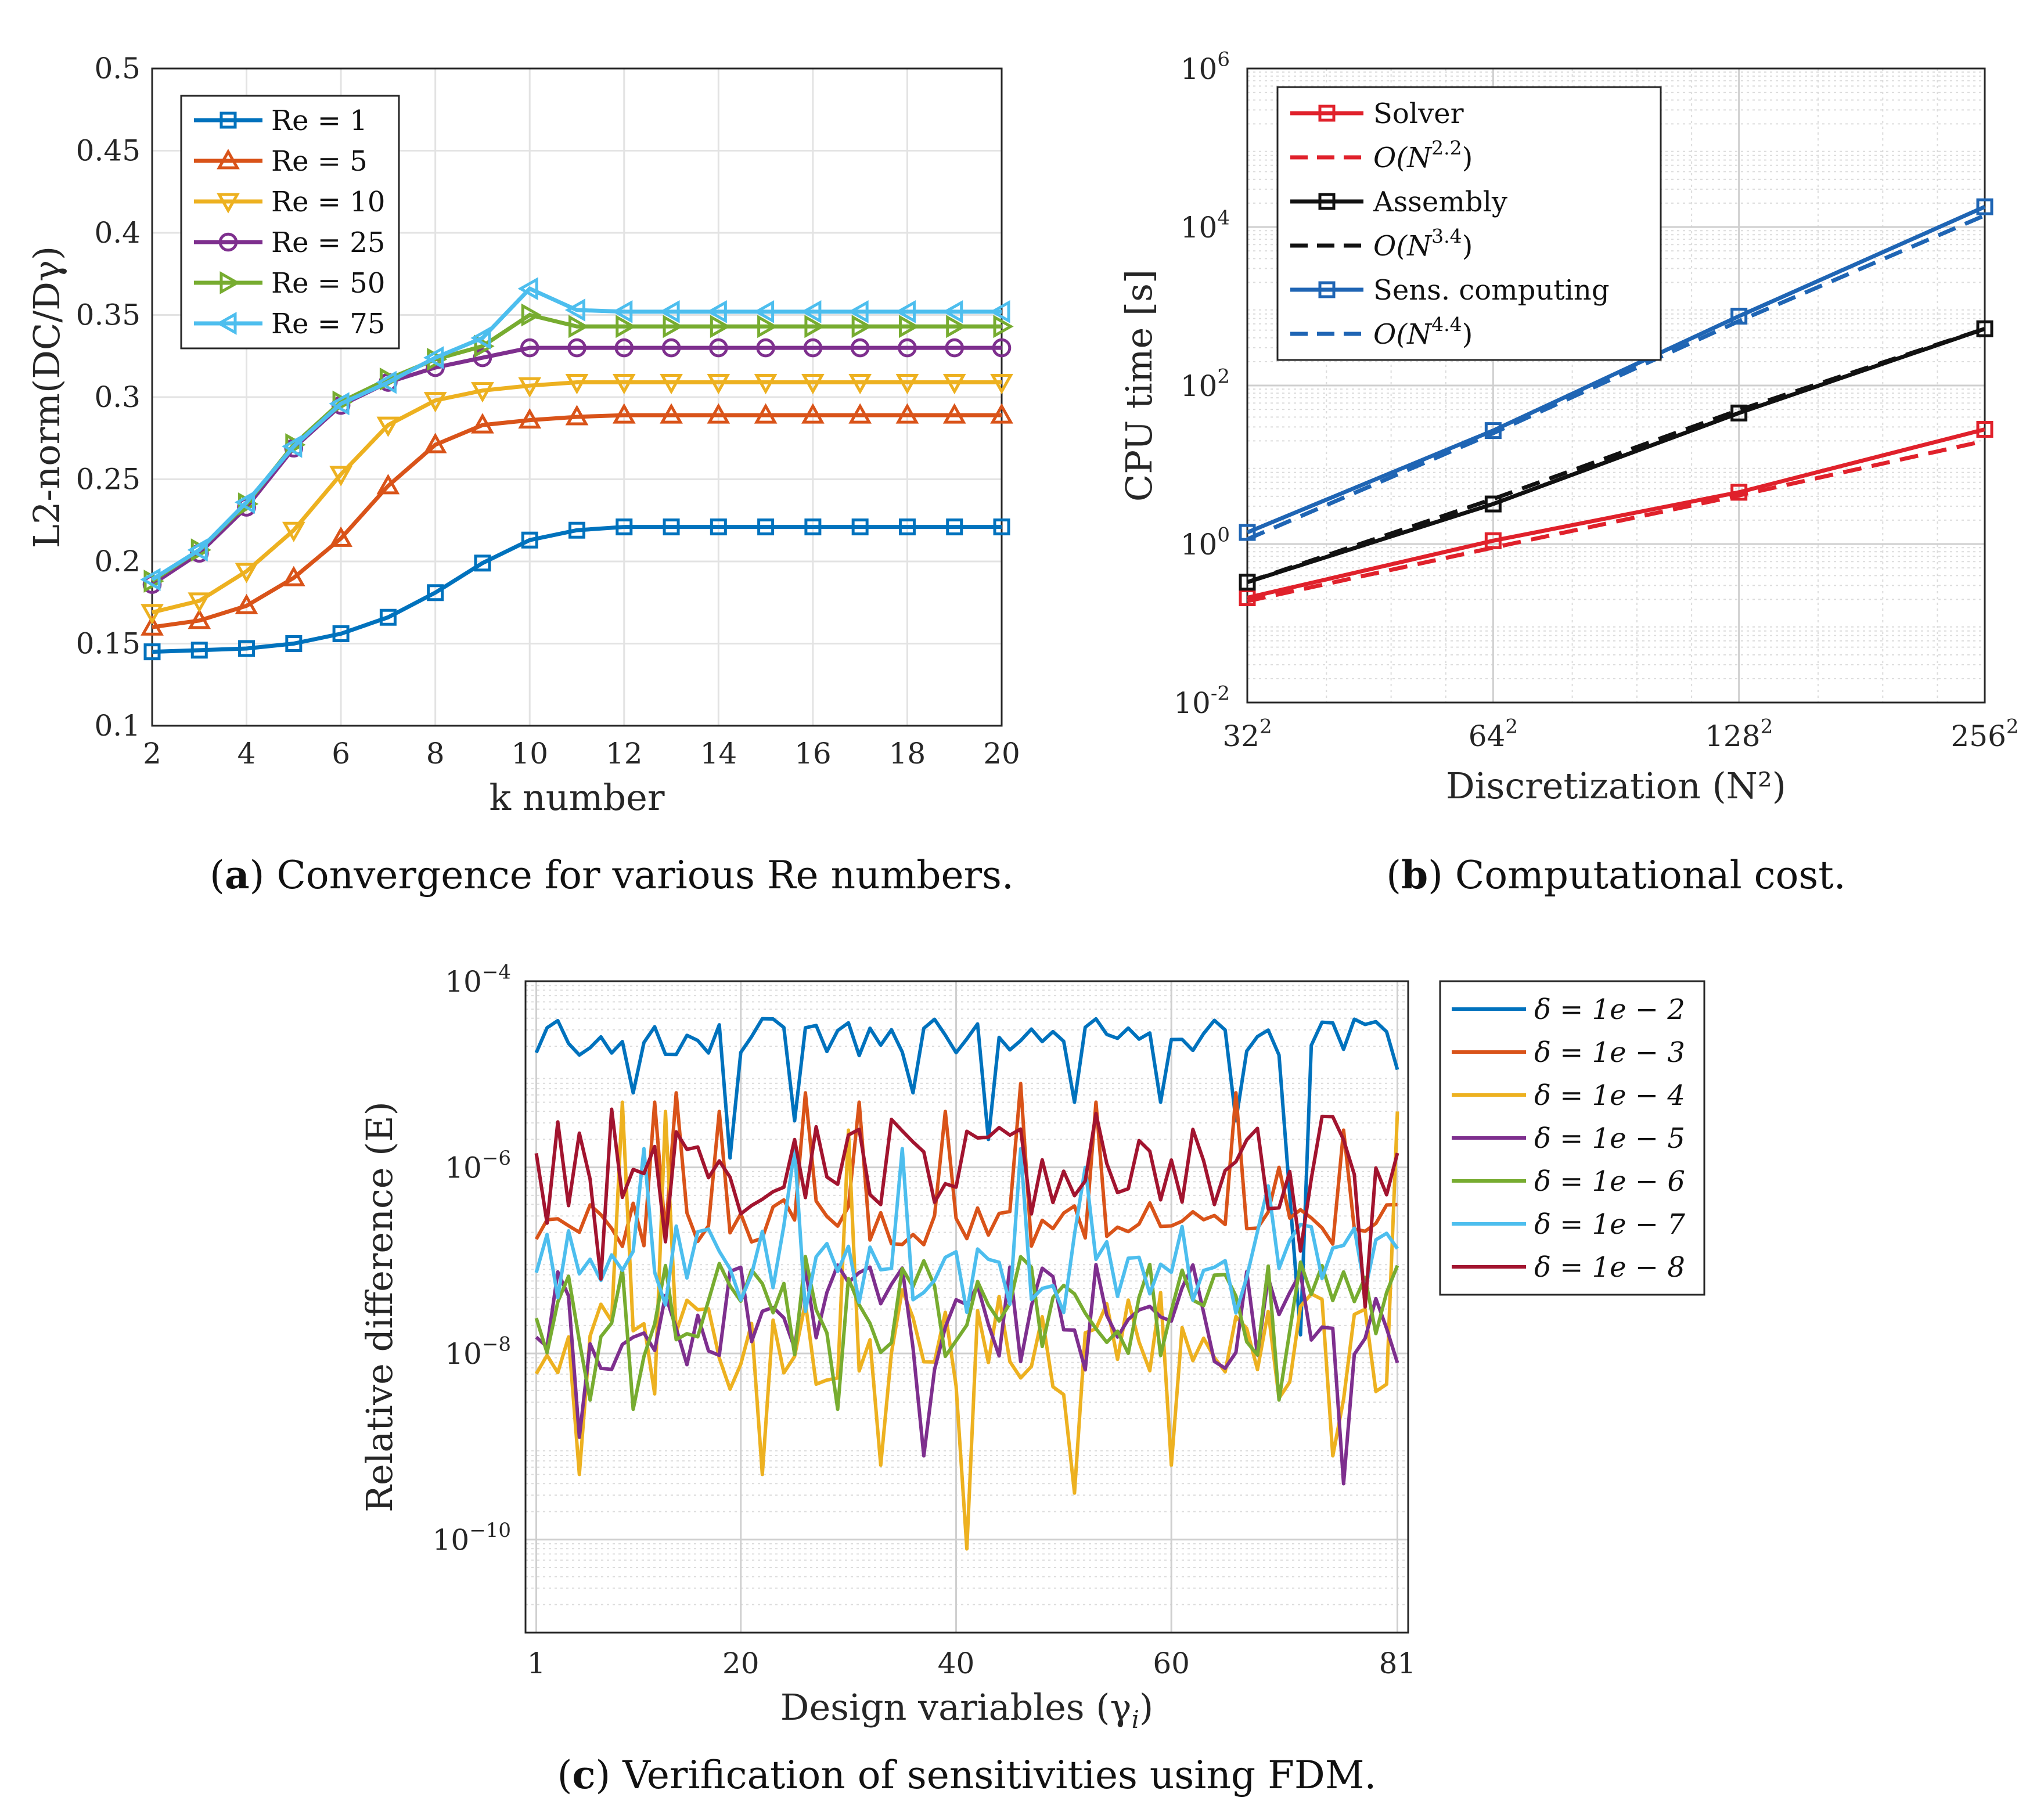 This screenshot has height=1819, width=2044. Describe the element at coordinates (108, 644) in the screenshot. I see `y-tick-label-a: 0.15` at that location.